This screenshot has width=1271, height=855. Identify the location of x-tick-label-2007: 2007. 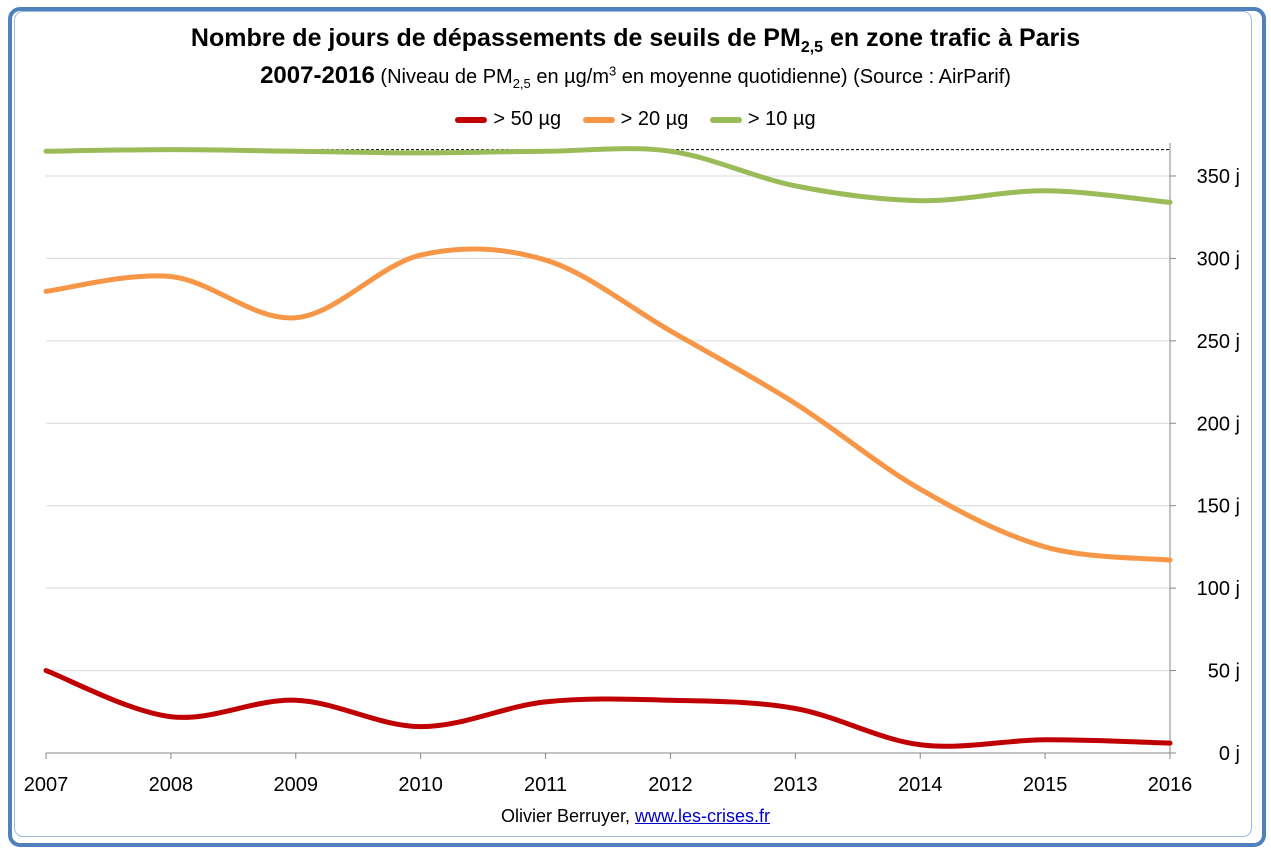
(46, 785).